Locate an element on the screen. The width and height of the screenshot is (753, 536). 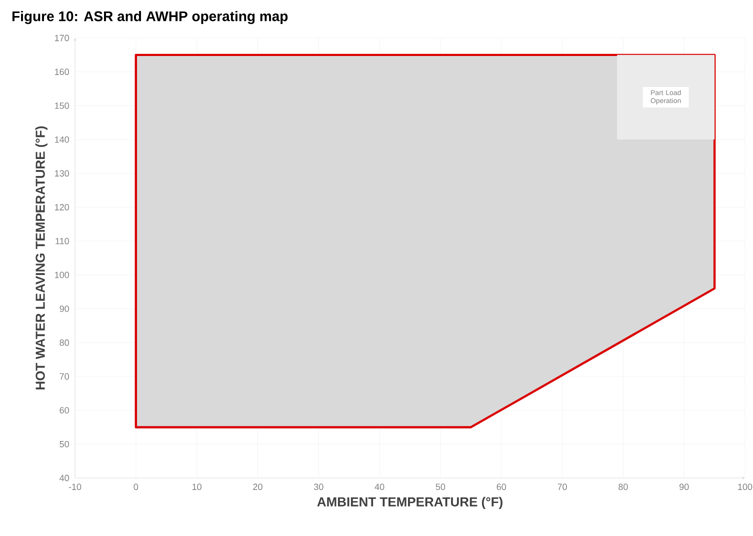
x-tick-label: 10 is located at coordinates (197, 487).